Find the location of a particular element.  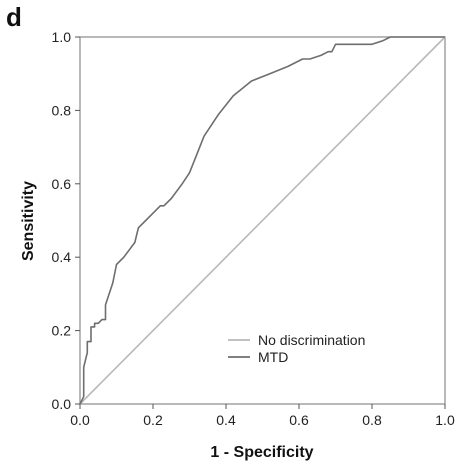

x-tick-label: 1.0 is located at coordinates (445, 420).